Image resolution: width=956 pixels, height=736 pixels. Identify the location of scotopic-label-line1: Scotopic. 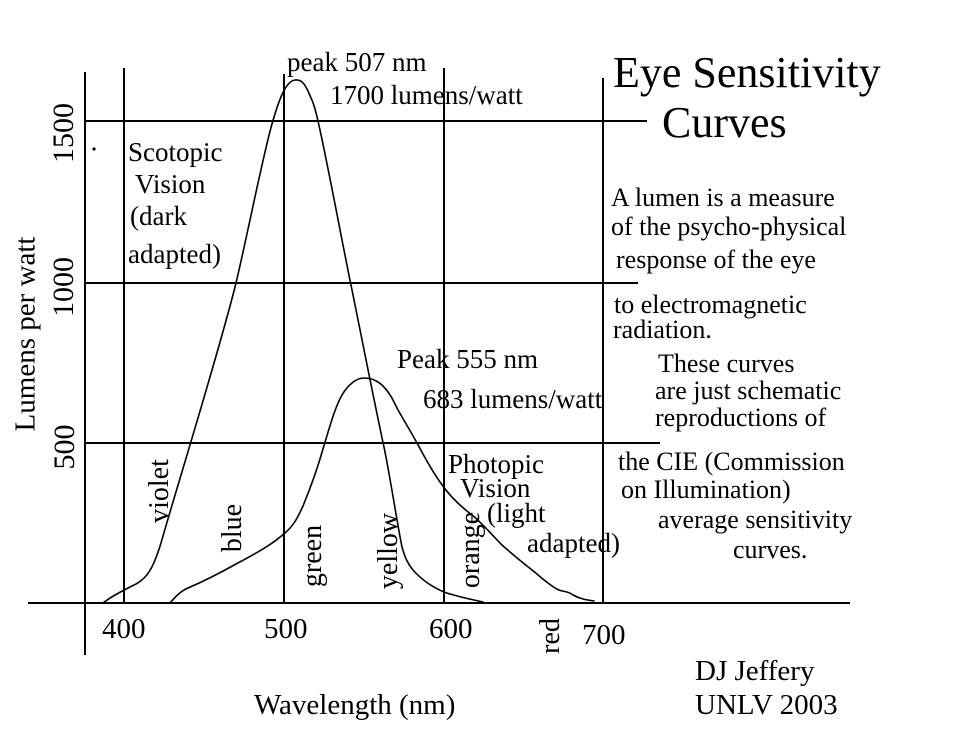
(175, 152).